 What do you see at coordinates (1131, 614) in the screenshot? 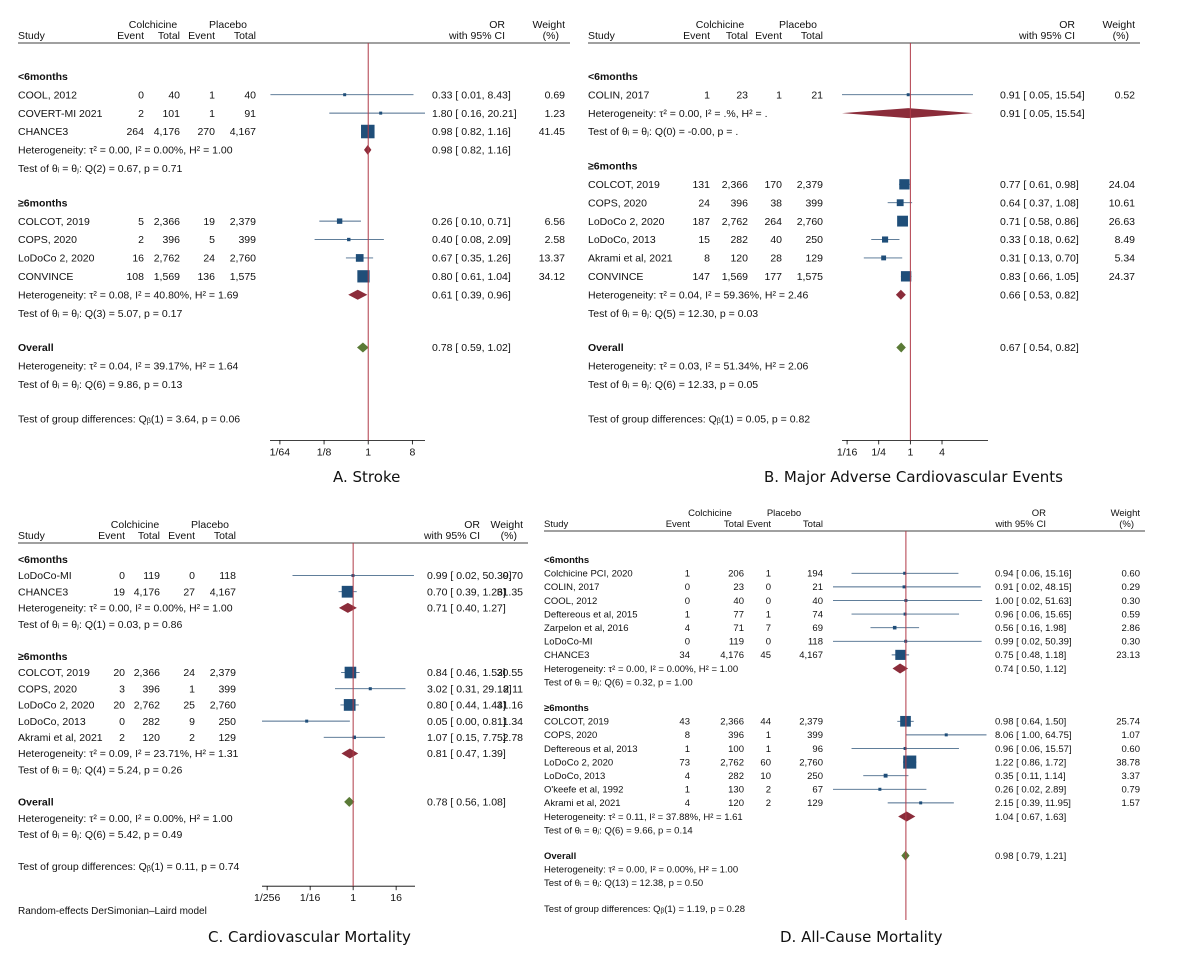
I see `weight-value: 0.59` at bounding box center [1131, 614].